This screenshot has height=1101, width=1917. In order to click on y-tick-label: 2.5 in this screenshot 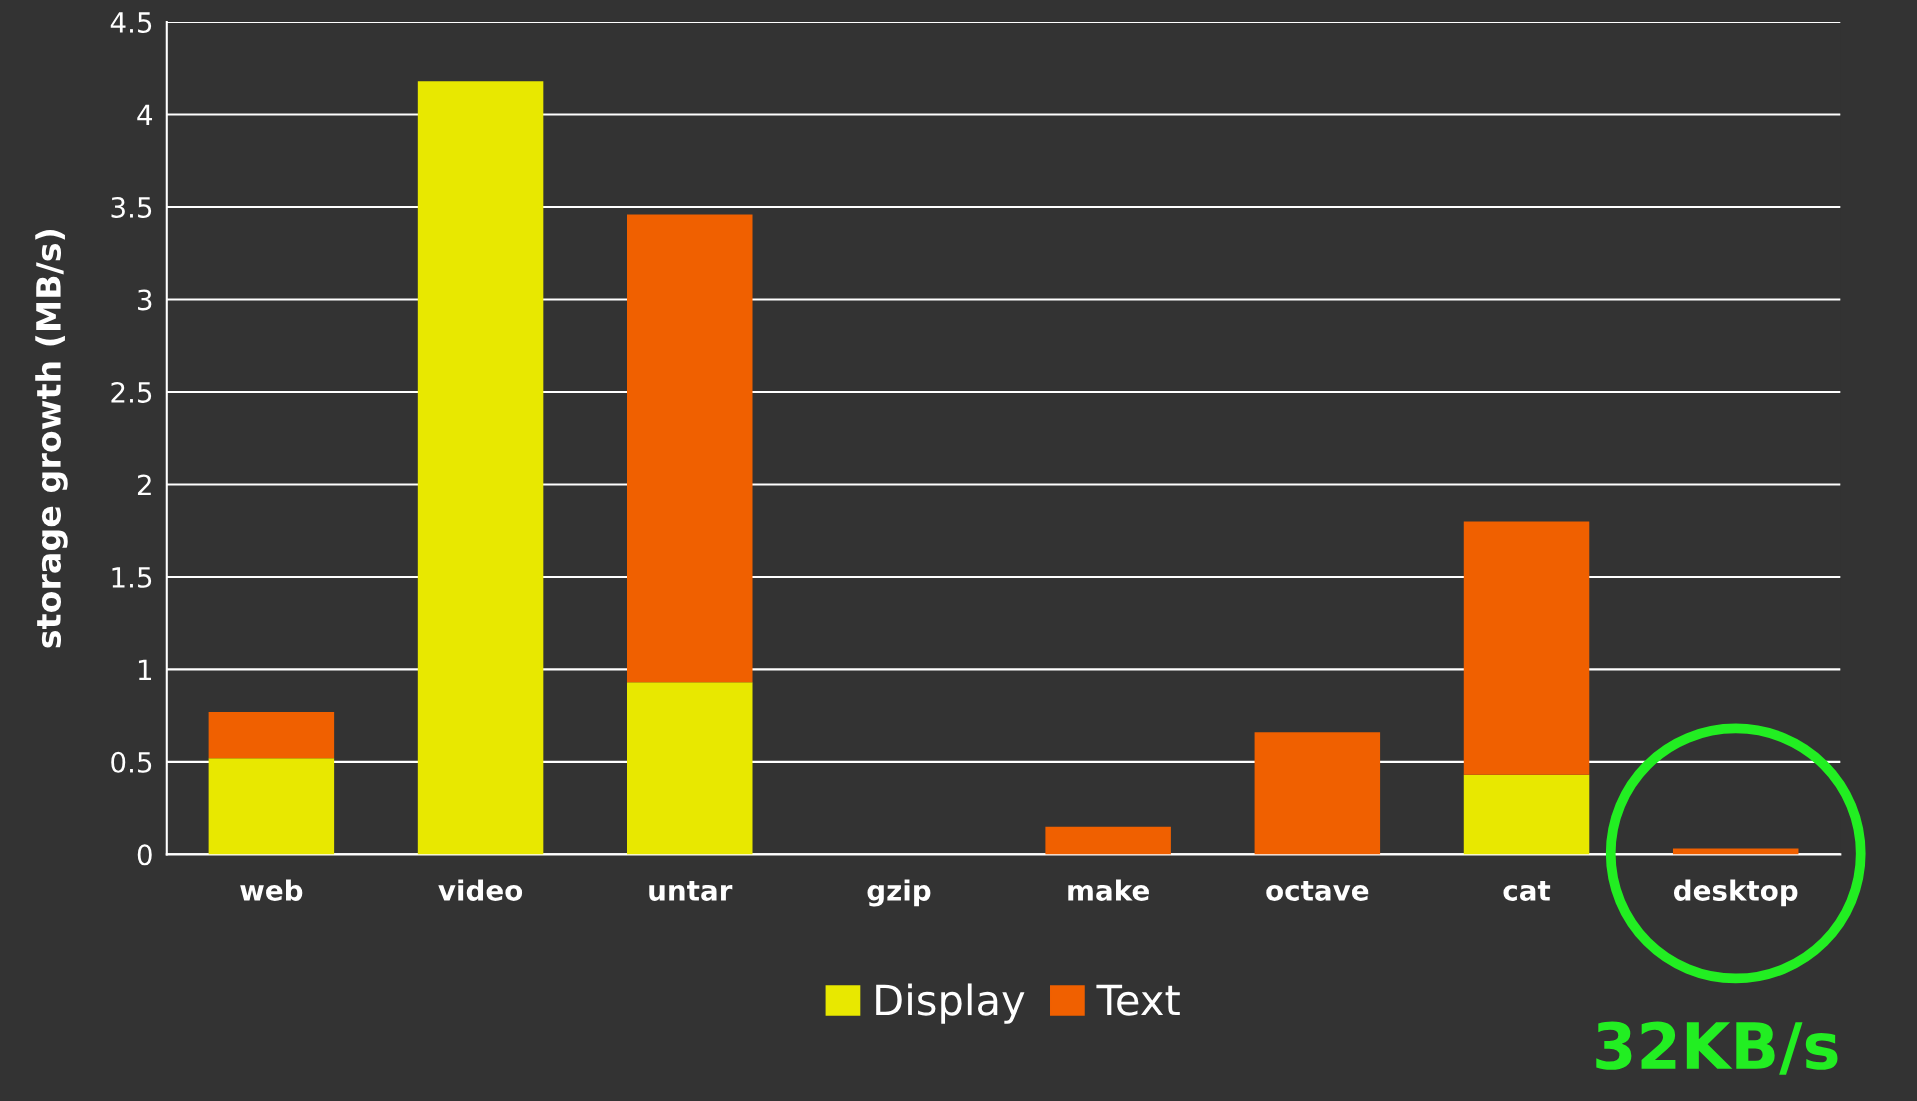, I will do `click(131, 392)`.